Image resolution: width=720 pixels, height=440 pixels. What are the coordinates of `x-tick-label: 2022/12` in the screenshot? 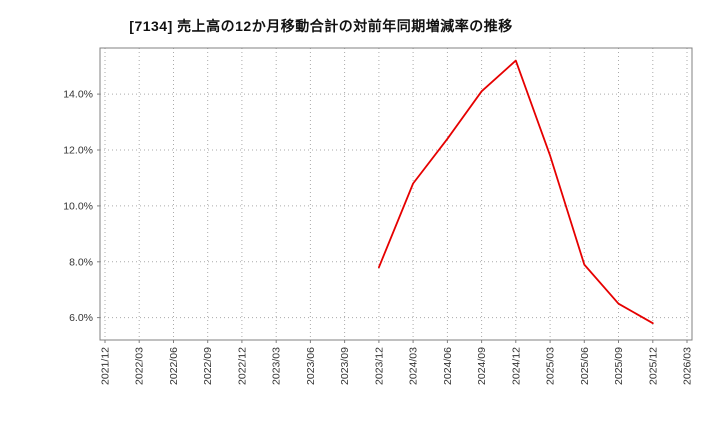 It's located at (242, 366).